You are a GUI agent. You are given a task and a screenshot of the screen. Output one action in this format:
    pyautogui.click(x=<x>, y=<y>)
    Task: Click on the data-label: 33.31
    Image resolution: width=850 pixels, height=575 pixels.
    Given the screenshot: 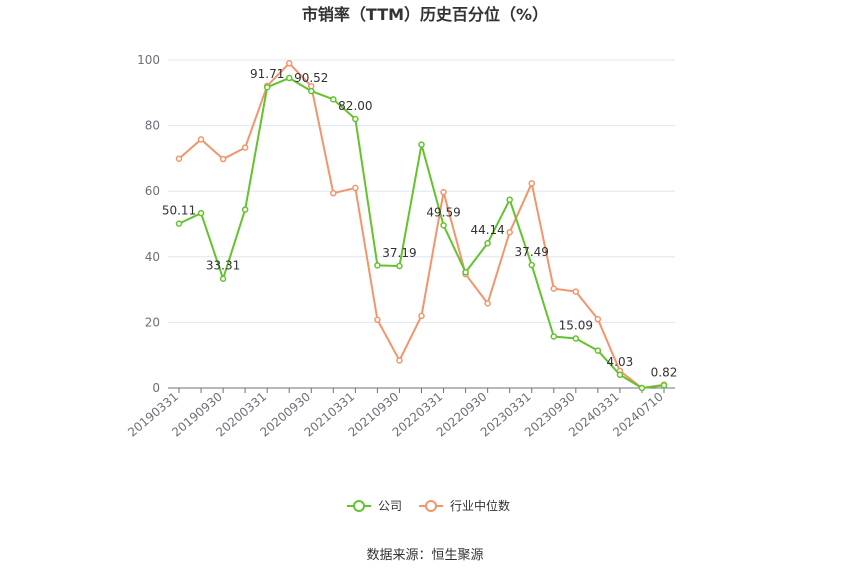 What is the action you would take?
    pyautogui.click(x=223, y=266)
    